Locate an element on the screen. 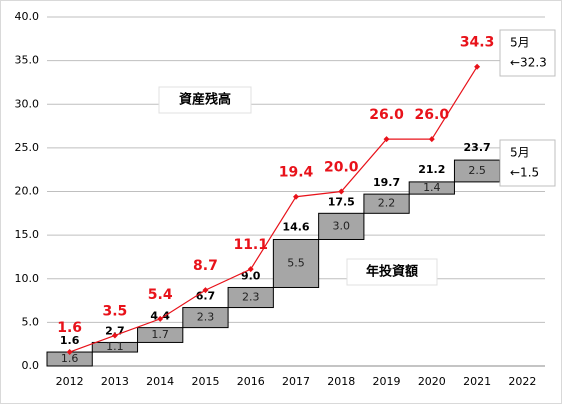 The width and height of the screenshot is (563, 405). annotation: 年投資額 is located at coordinates (392, 272).